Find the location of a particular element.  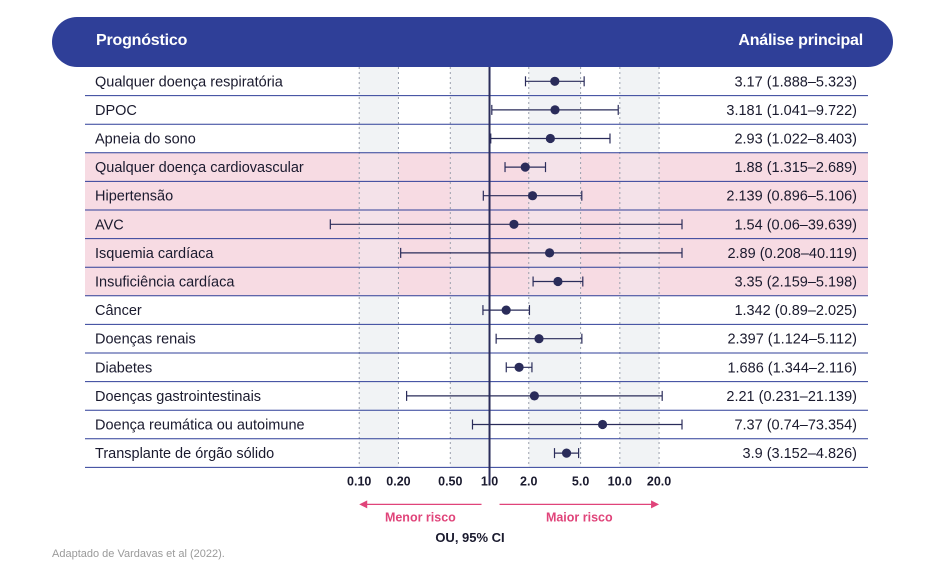

row-label: Doenças gastrointestinais is located at coordinates (178, 397).